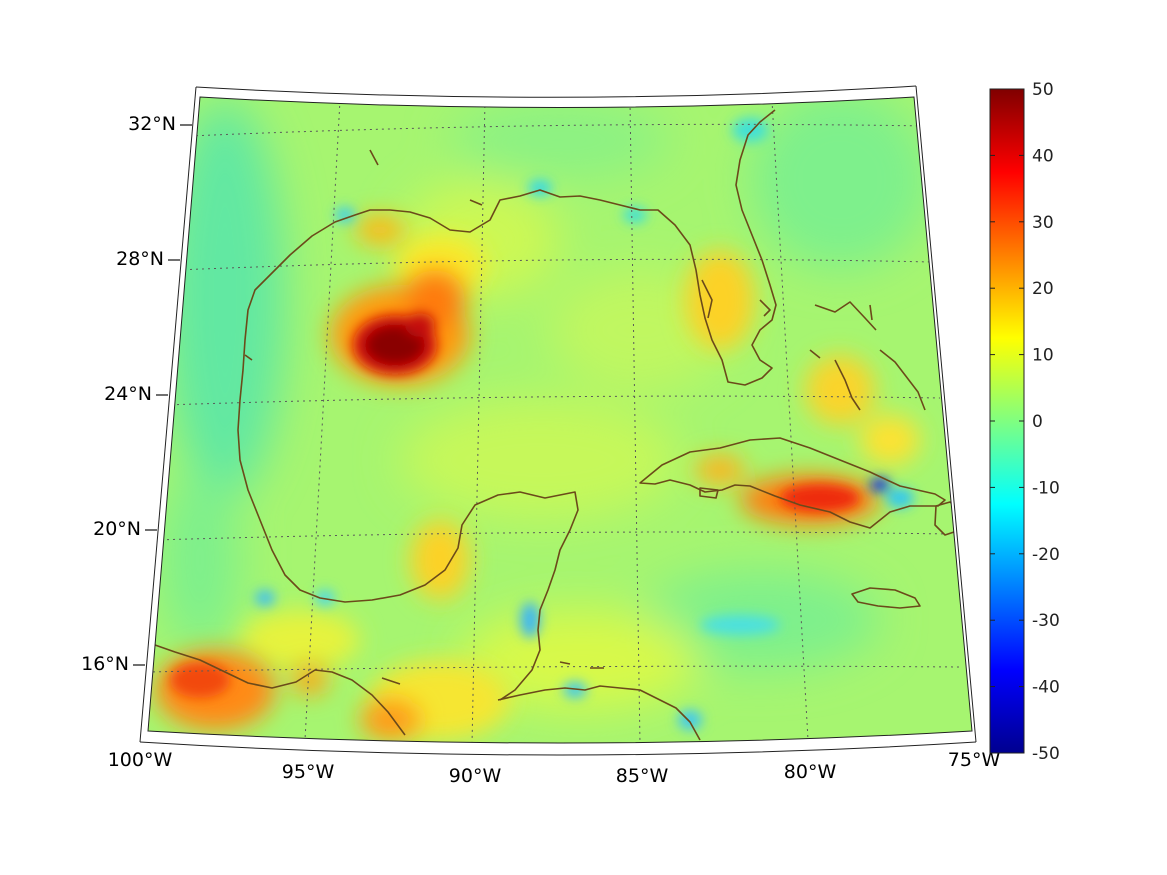  Describe the element at coordinates (140, 760) in the screenshot. I see `lon-label-100: 100°W` at that location.